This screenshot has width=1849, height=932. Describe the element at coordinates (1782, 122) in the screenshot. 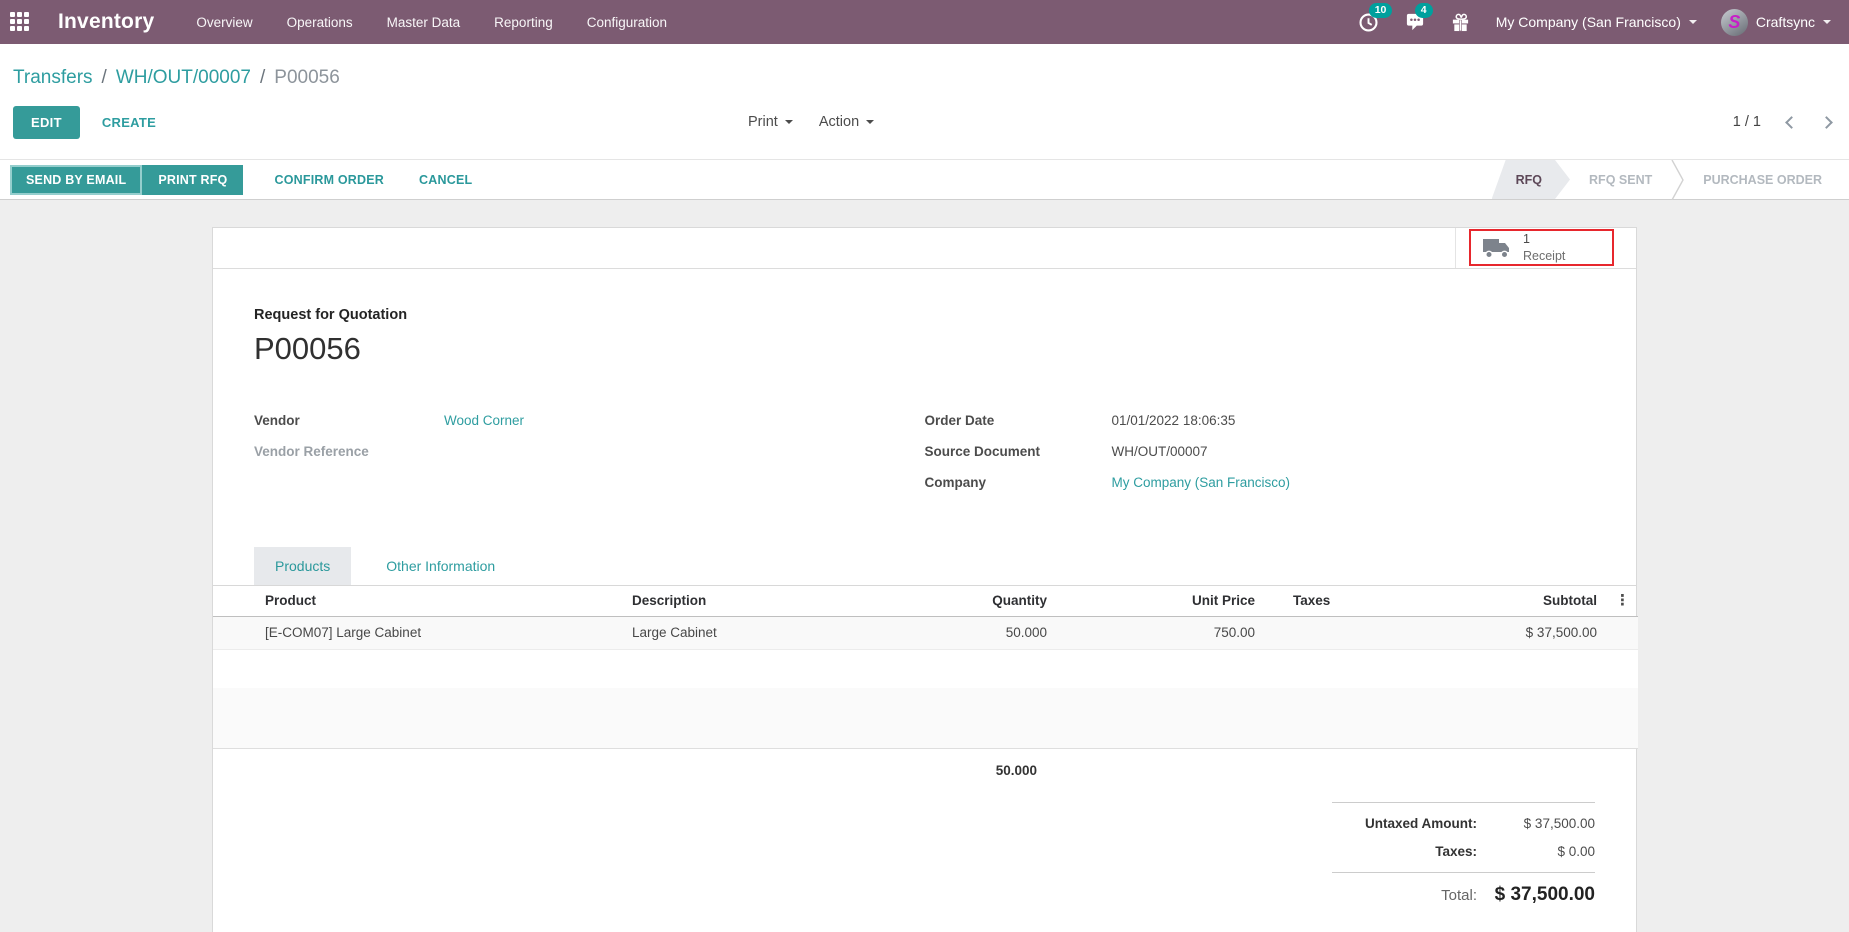

I see `pager: 1 / 1` at that location.